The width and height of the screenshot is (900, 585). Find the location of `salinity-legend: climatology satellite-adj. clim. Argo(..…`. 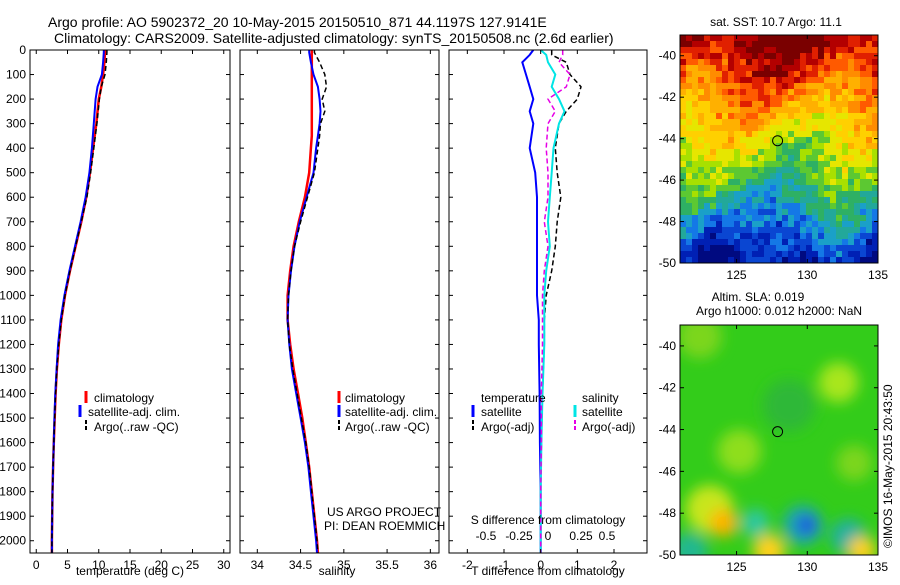

salinity-legend: climatology satellite-adj. clim. Argo(..… is located at coordinates (387, 412).